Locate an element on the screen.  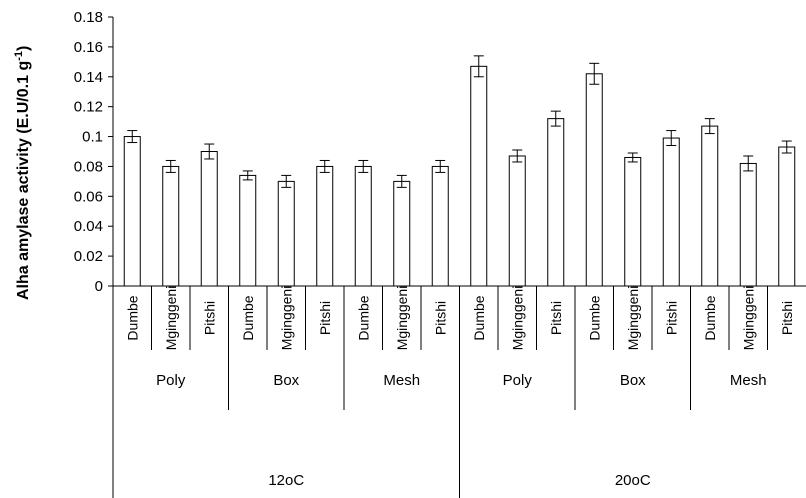
y-tick-label: 0.18 is located at coordinates (88, 17).